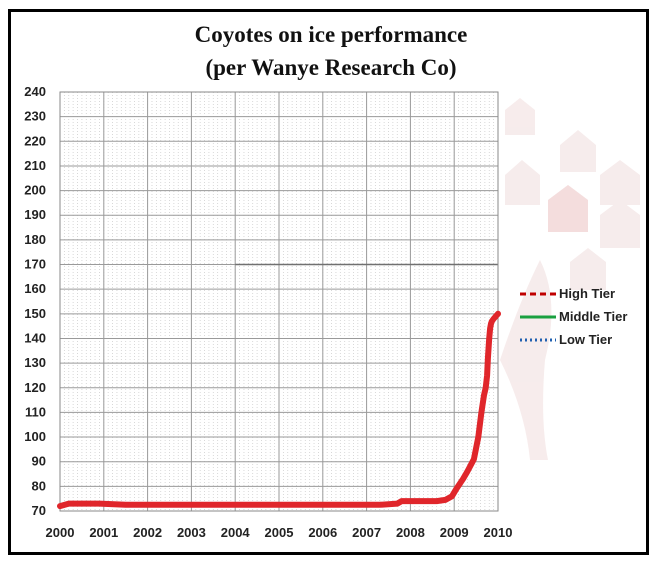 This screenshot has height=570, width=662. I want to click on y-tick-label: 130, so click(35, 362).